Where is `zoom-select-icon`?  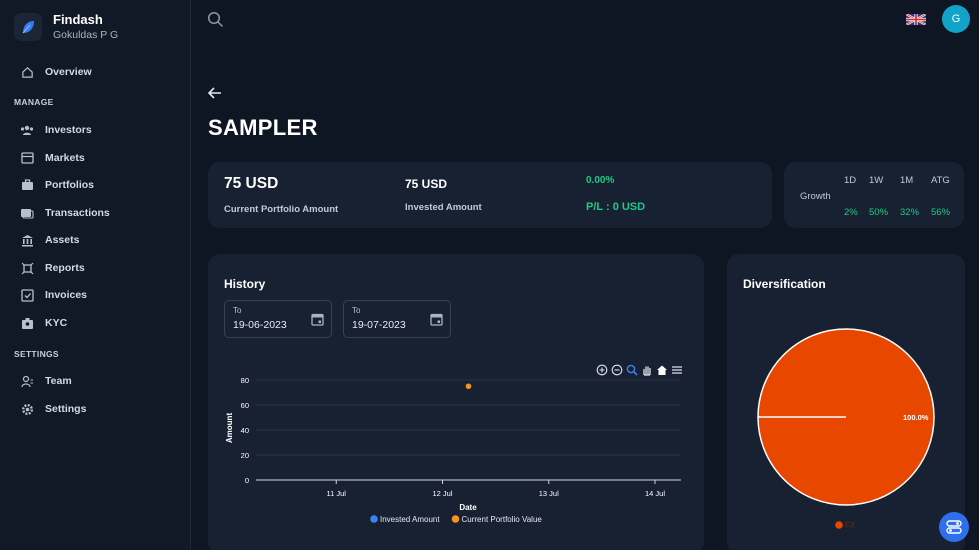
zoom-select-icon is located at coordinates (632, 372).